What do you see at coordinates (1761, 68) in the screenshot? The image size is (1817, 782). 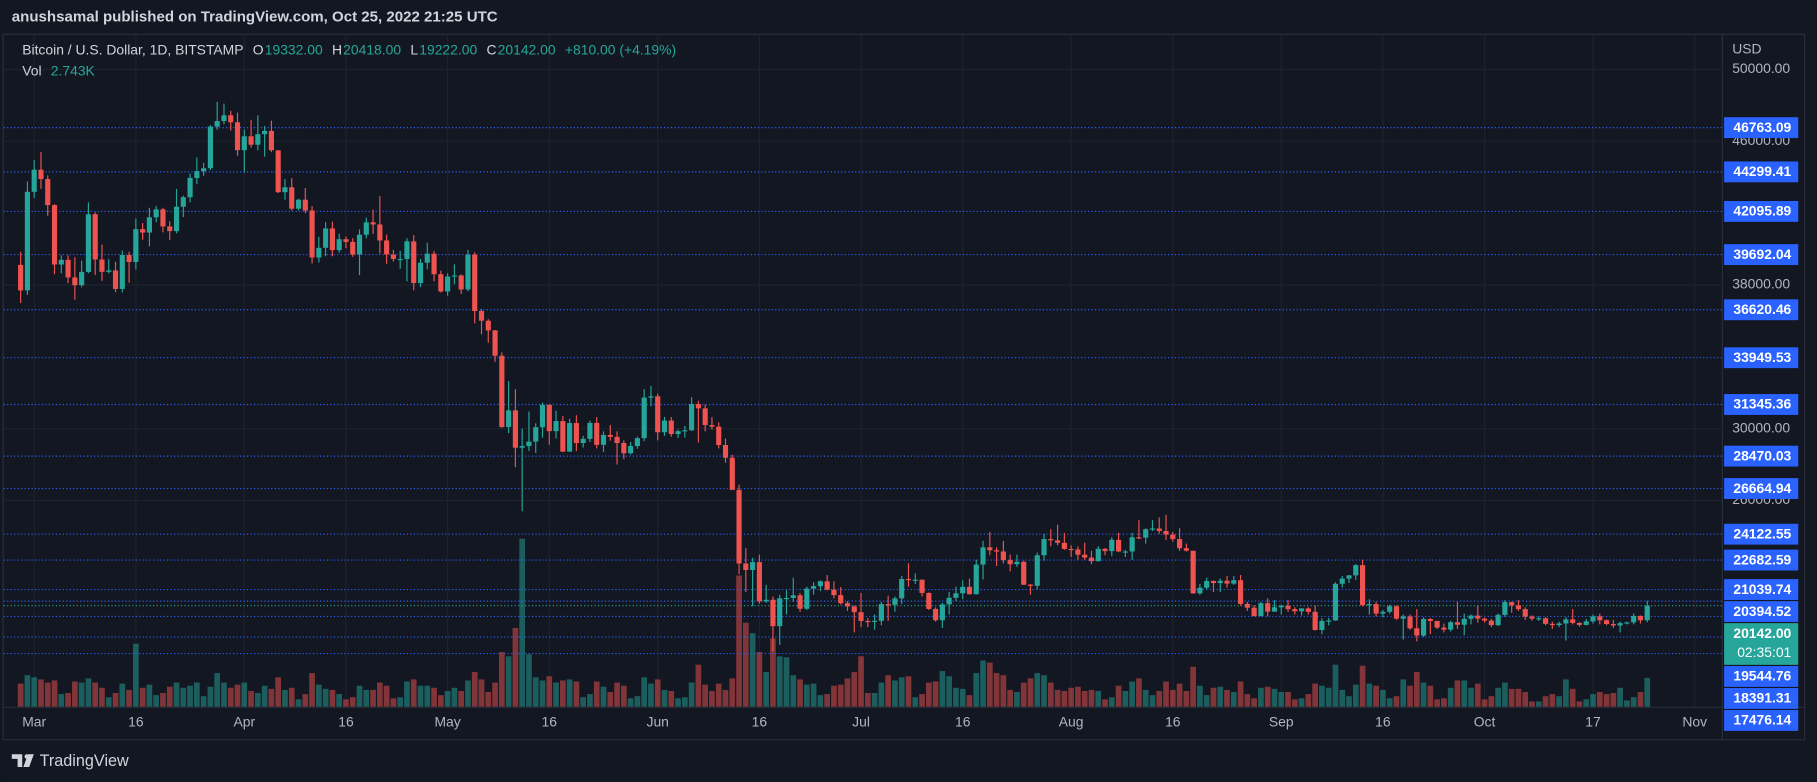 I see `y-tick-label: 50000.00` at bounding box center [1761, 68].